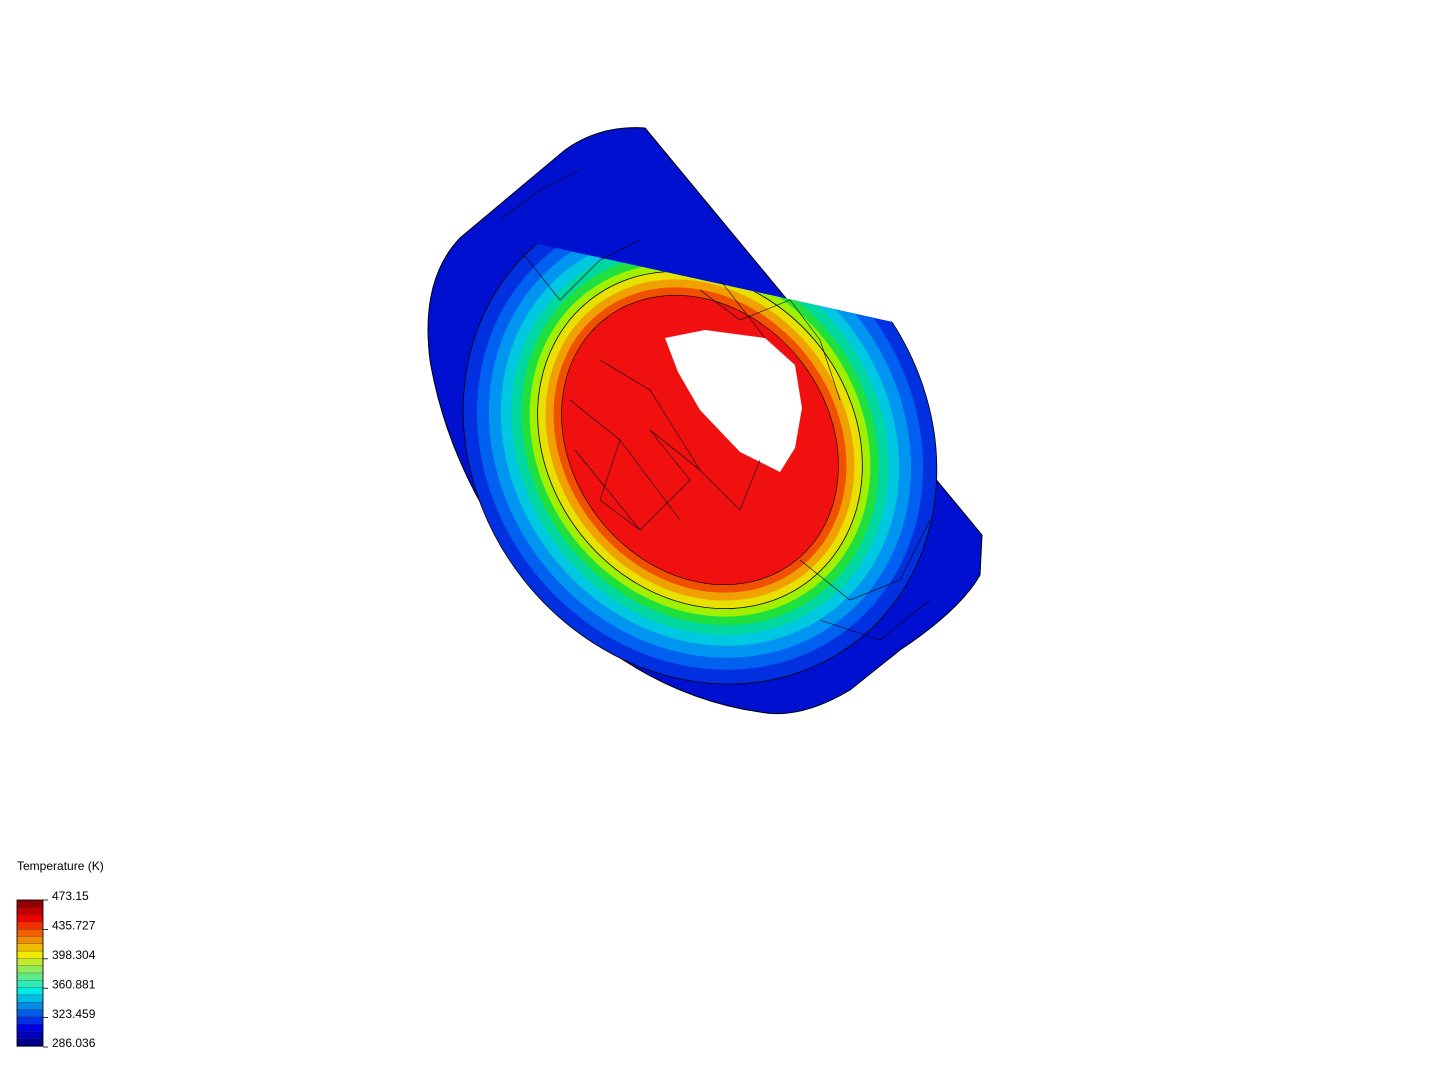 The width and height of the screenshot is (1440, 1080). What do you see at coordinates (70, 896) in the screenshot?
I see `legend-tick-label: 473.15` at bounding box center [70, 896].